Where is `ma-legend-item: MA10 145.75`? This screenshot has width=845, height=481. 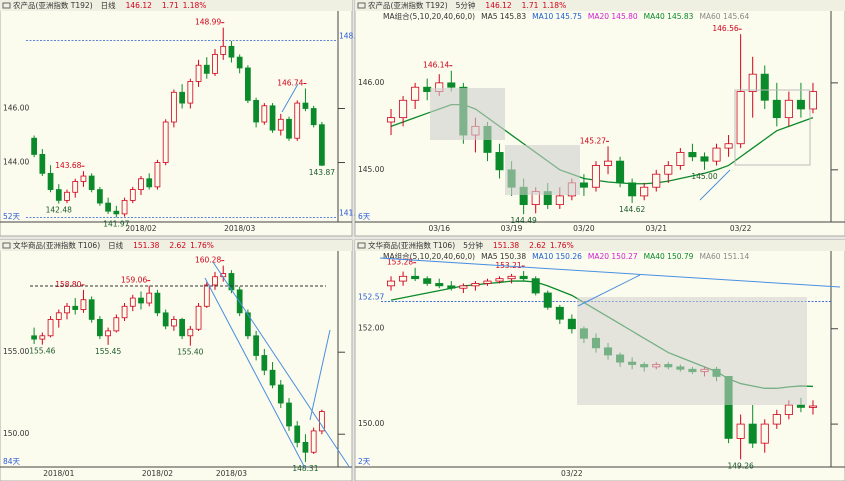 ma-legend-item: MA10 145.75 is located at coordinates (557, 16).